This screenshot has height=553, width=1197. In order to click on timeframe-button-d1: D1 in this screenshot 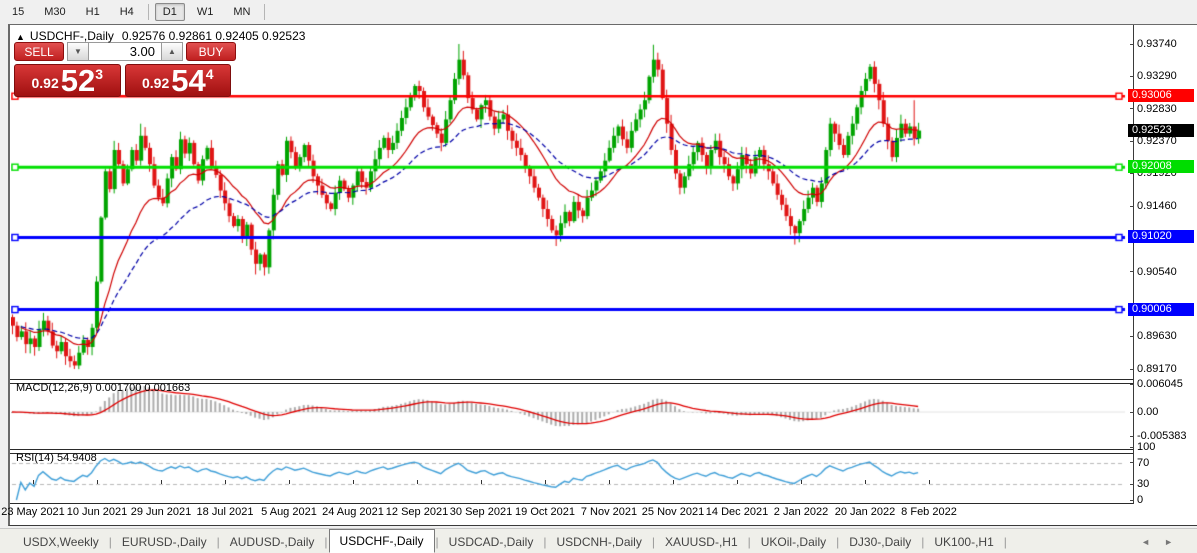, I will do `click(169, 11)`.